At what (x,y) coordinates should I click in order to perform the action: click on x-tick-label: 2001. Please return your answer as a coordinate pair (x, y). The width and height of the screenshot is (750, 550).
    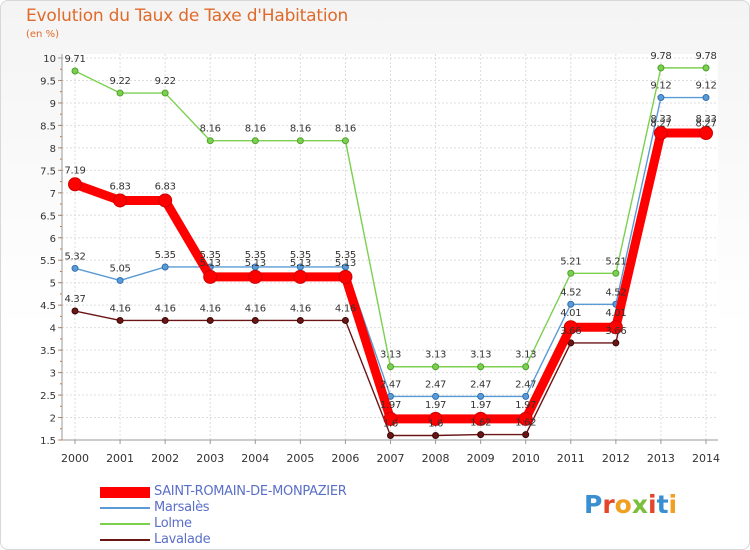
    Looking at the image, I should click on (120, 458).